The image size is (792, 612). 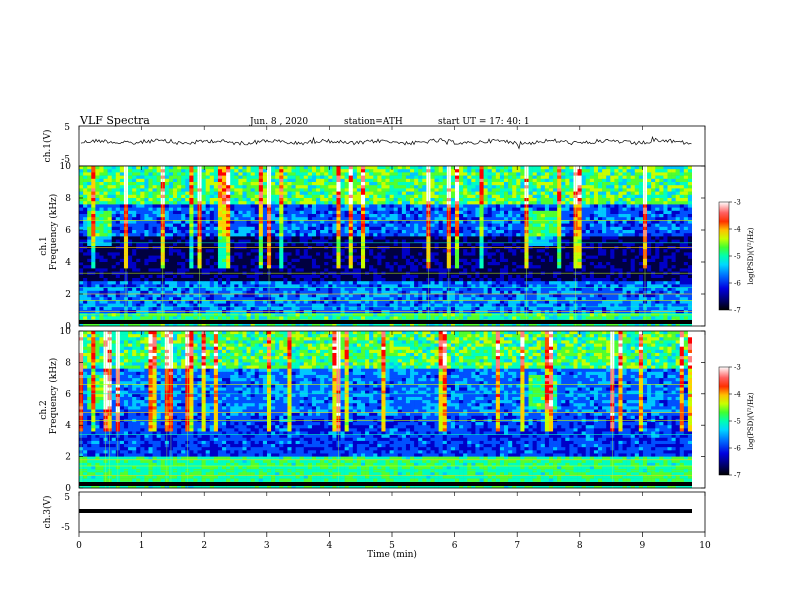 I want to click on figure-title: VLF Spectra, so click(x=114, y=120).